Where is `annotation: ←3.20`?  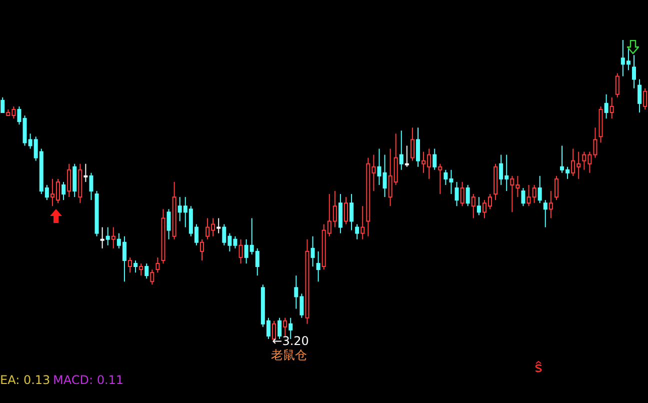
annotation: ←3.20 is located at coordinates (290, 341).